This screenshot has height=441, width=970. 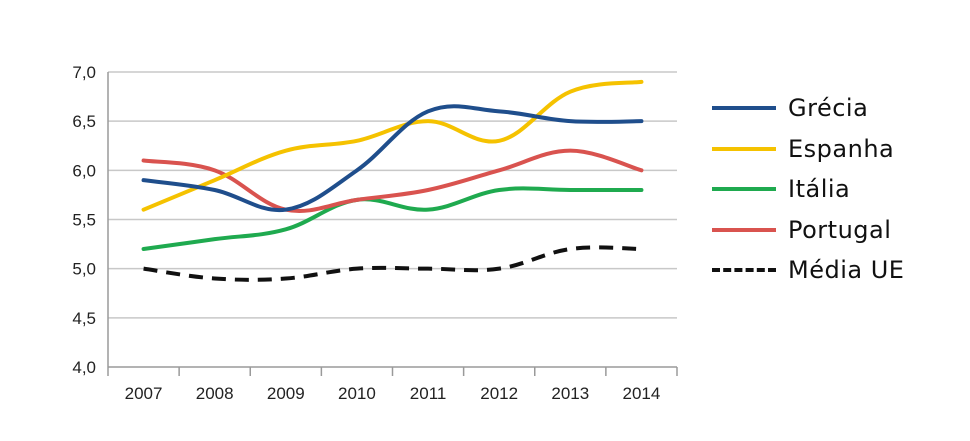 I want to click on legend-item: Espanha, so click(x=808, y=149).